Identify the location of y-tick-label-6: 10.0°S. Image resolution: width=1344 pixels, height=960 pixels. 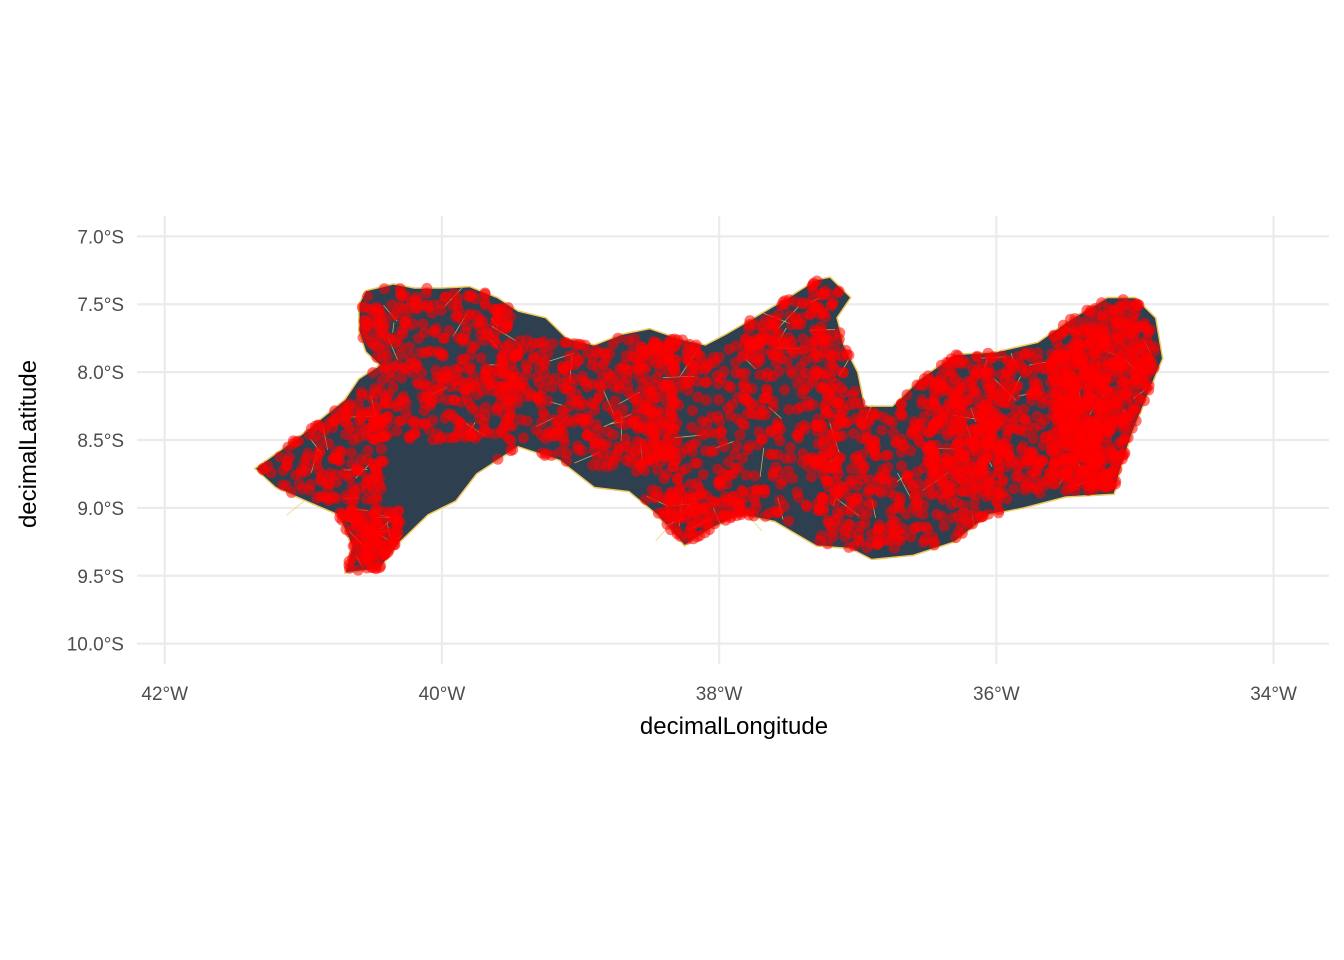
(95, 645).